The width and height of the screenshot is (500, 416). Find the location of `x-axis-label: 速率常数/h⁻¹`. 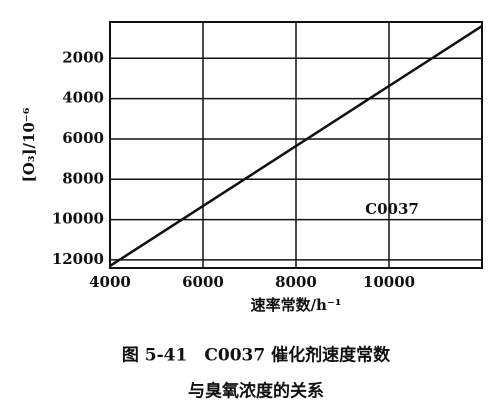

x-axis-label: 速率常数/h⁻¹ is located at coordinates (296, 305).